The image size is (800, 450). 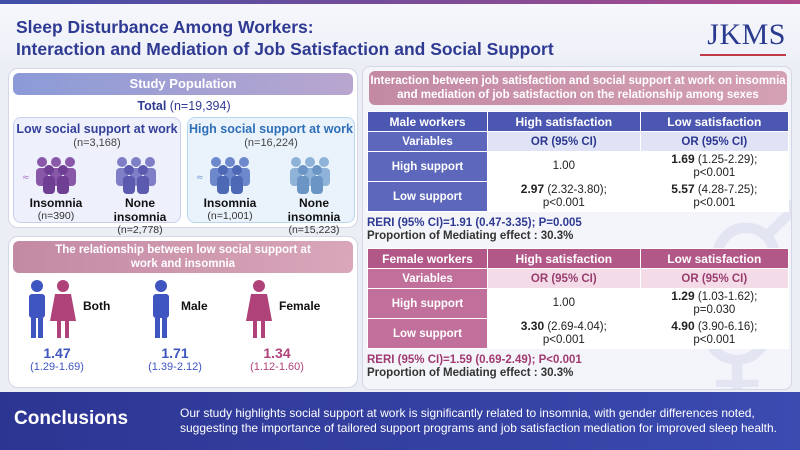 I want to click on male-row2-high-ci: (2.32-3.80);, so click(x=577, y=190).